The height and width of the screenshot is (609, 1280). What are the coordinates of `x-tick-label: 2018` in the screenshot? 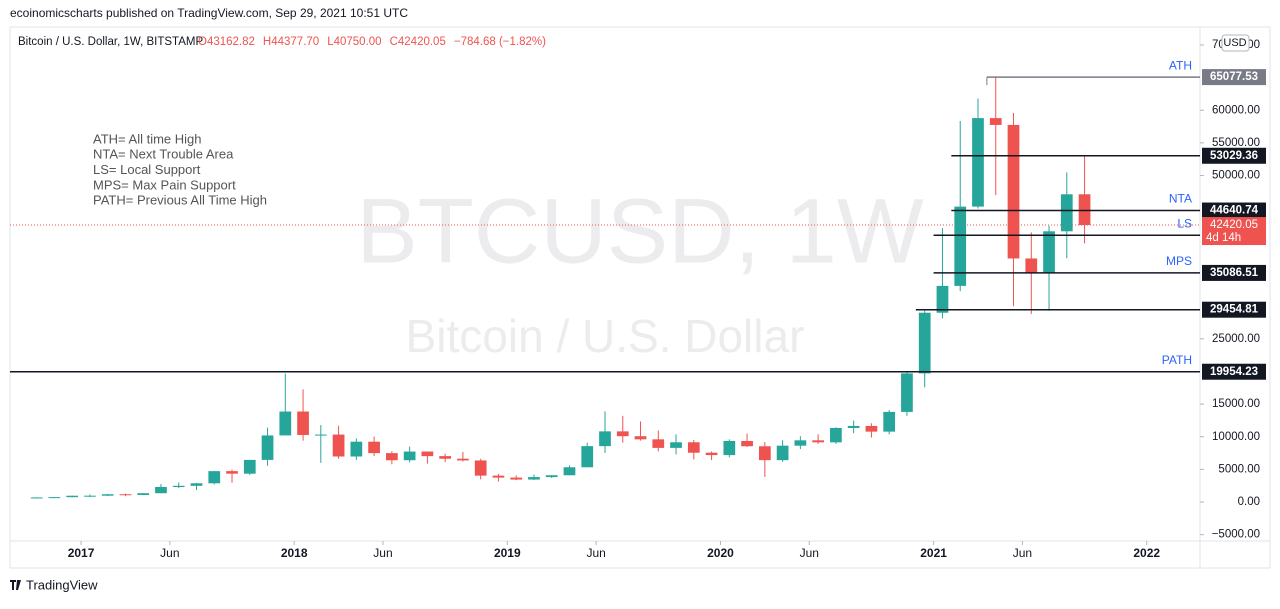 It's located at (294, 553).